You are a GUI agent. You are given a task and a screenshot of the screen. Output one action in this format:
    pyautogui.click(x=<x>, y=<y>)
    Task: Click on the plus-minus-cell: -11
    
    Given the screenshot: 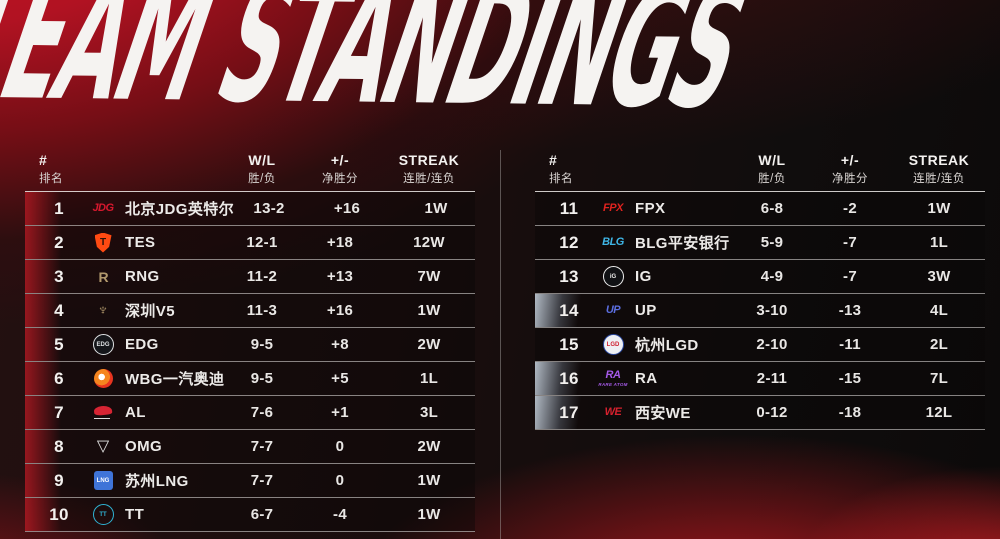 What is the action you would take?
    pyautogui.click(x=850, y=344)
    